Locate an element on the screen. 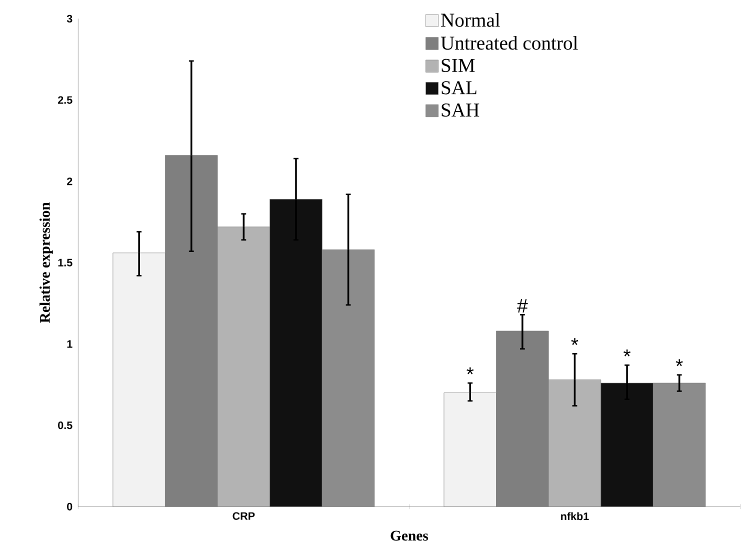 The width and height of the screenshot is (755, 560). y-tick-label: 3 is located at coordinates (69, 18).